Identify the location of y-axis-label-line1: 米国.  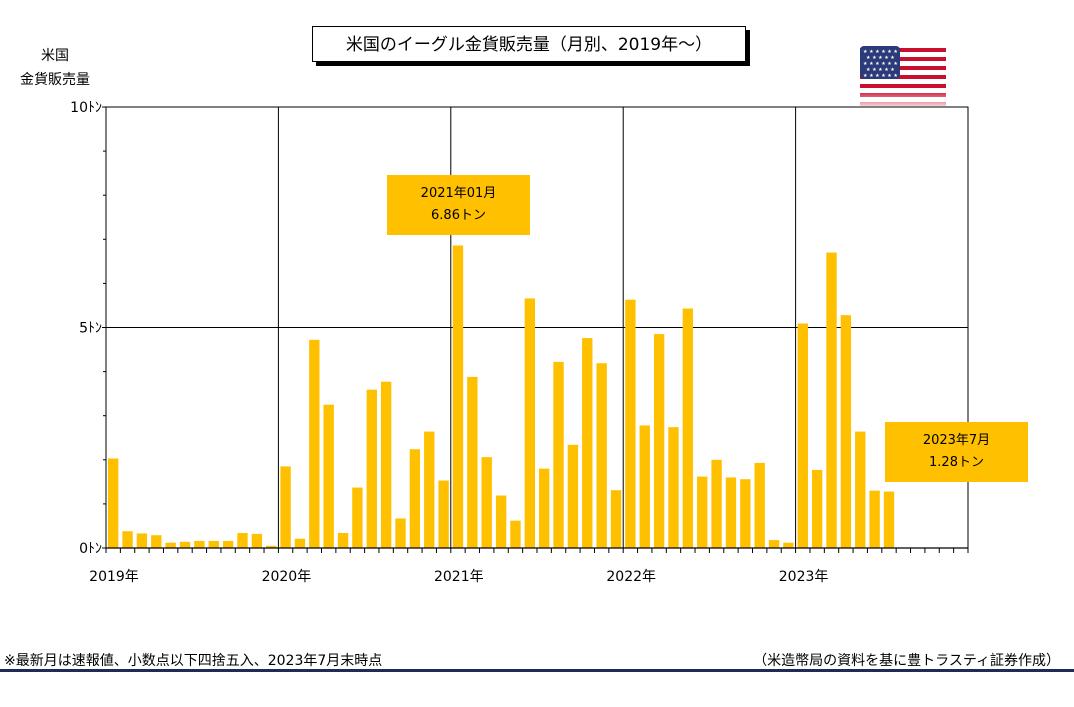
(55, 56).